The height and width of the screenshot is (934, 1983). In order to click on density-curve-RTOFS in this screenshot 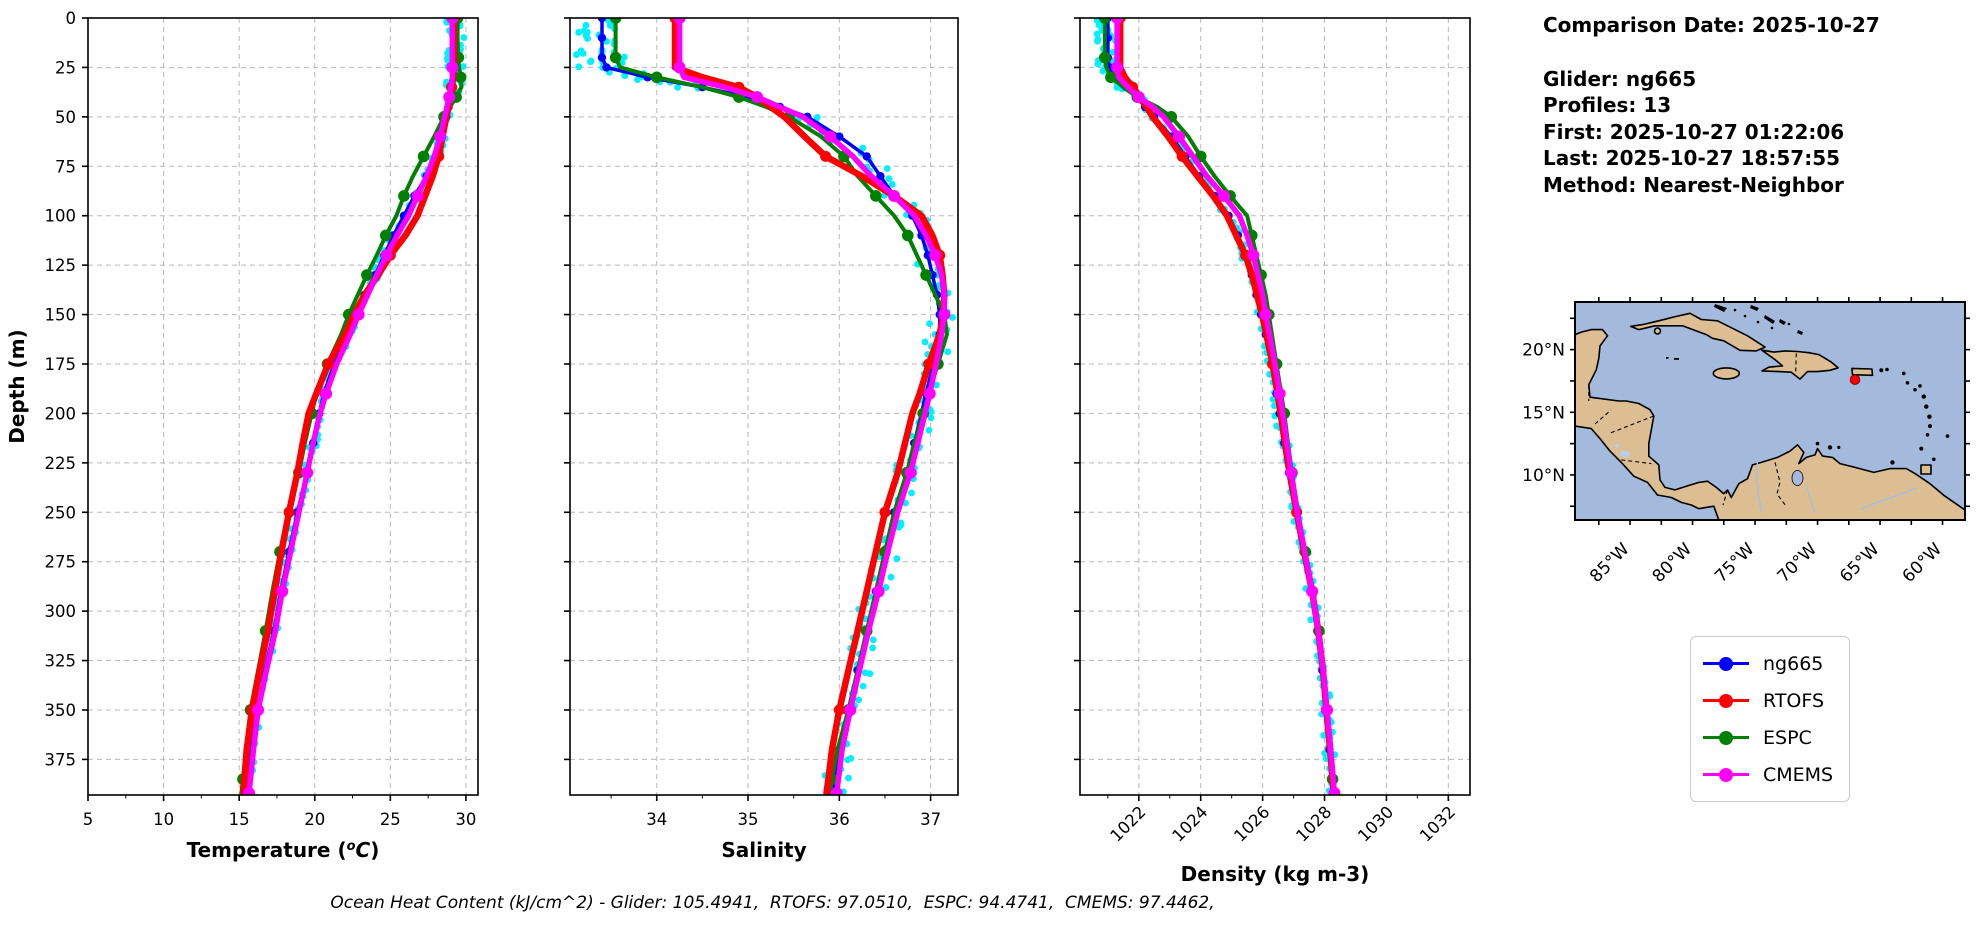, I will do `click(1226, 406)`.